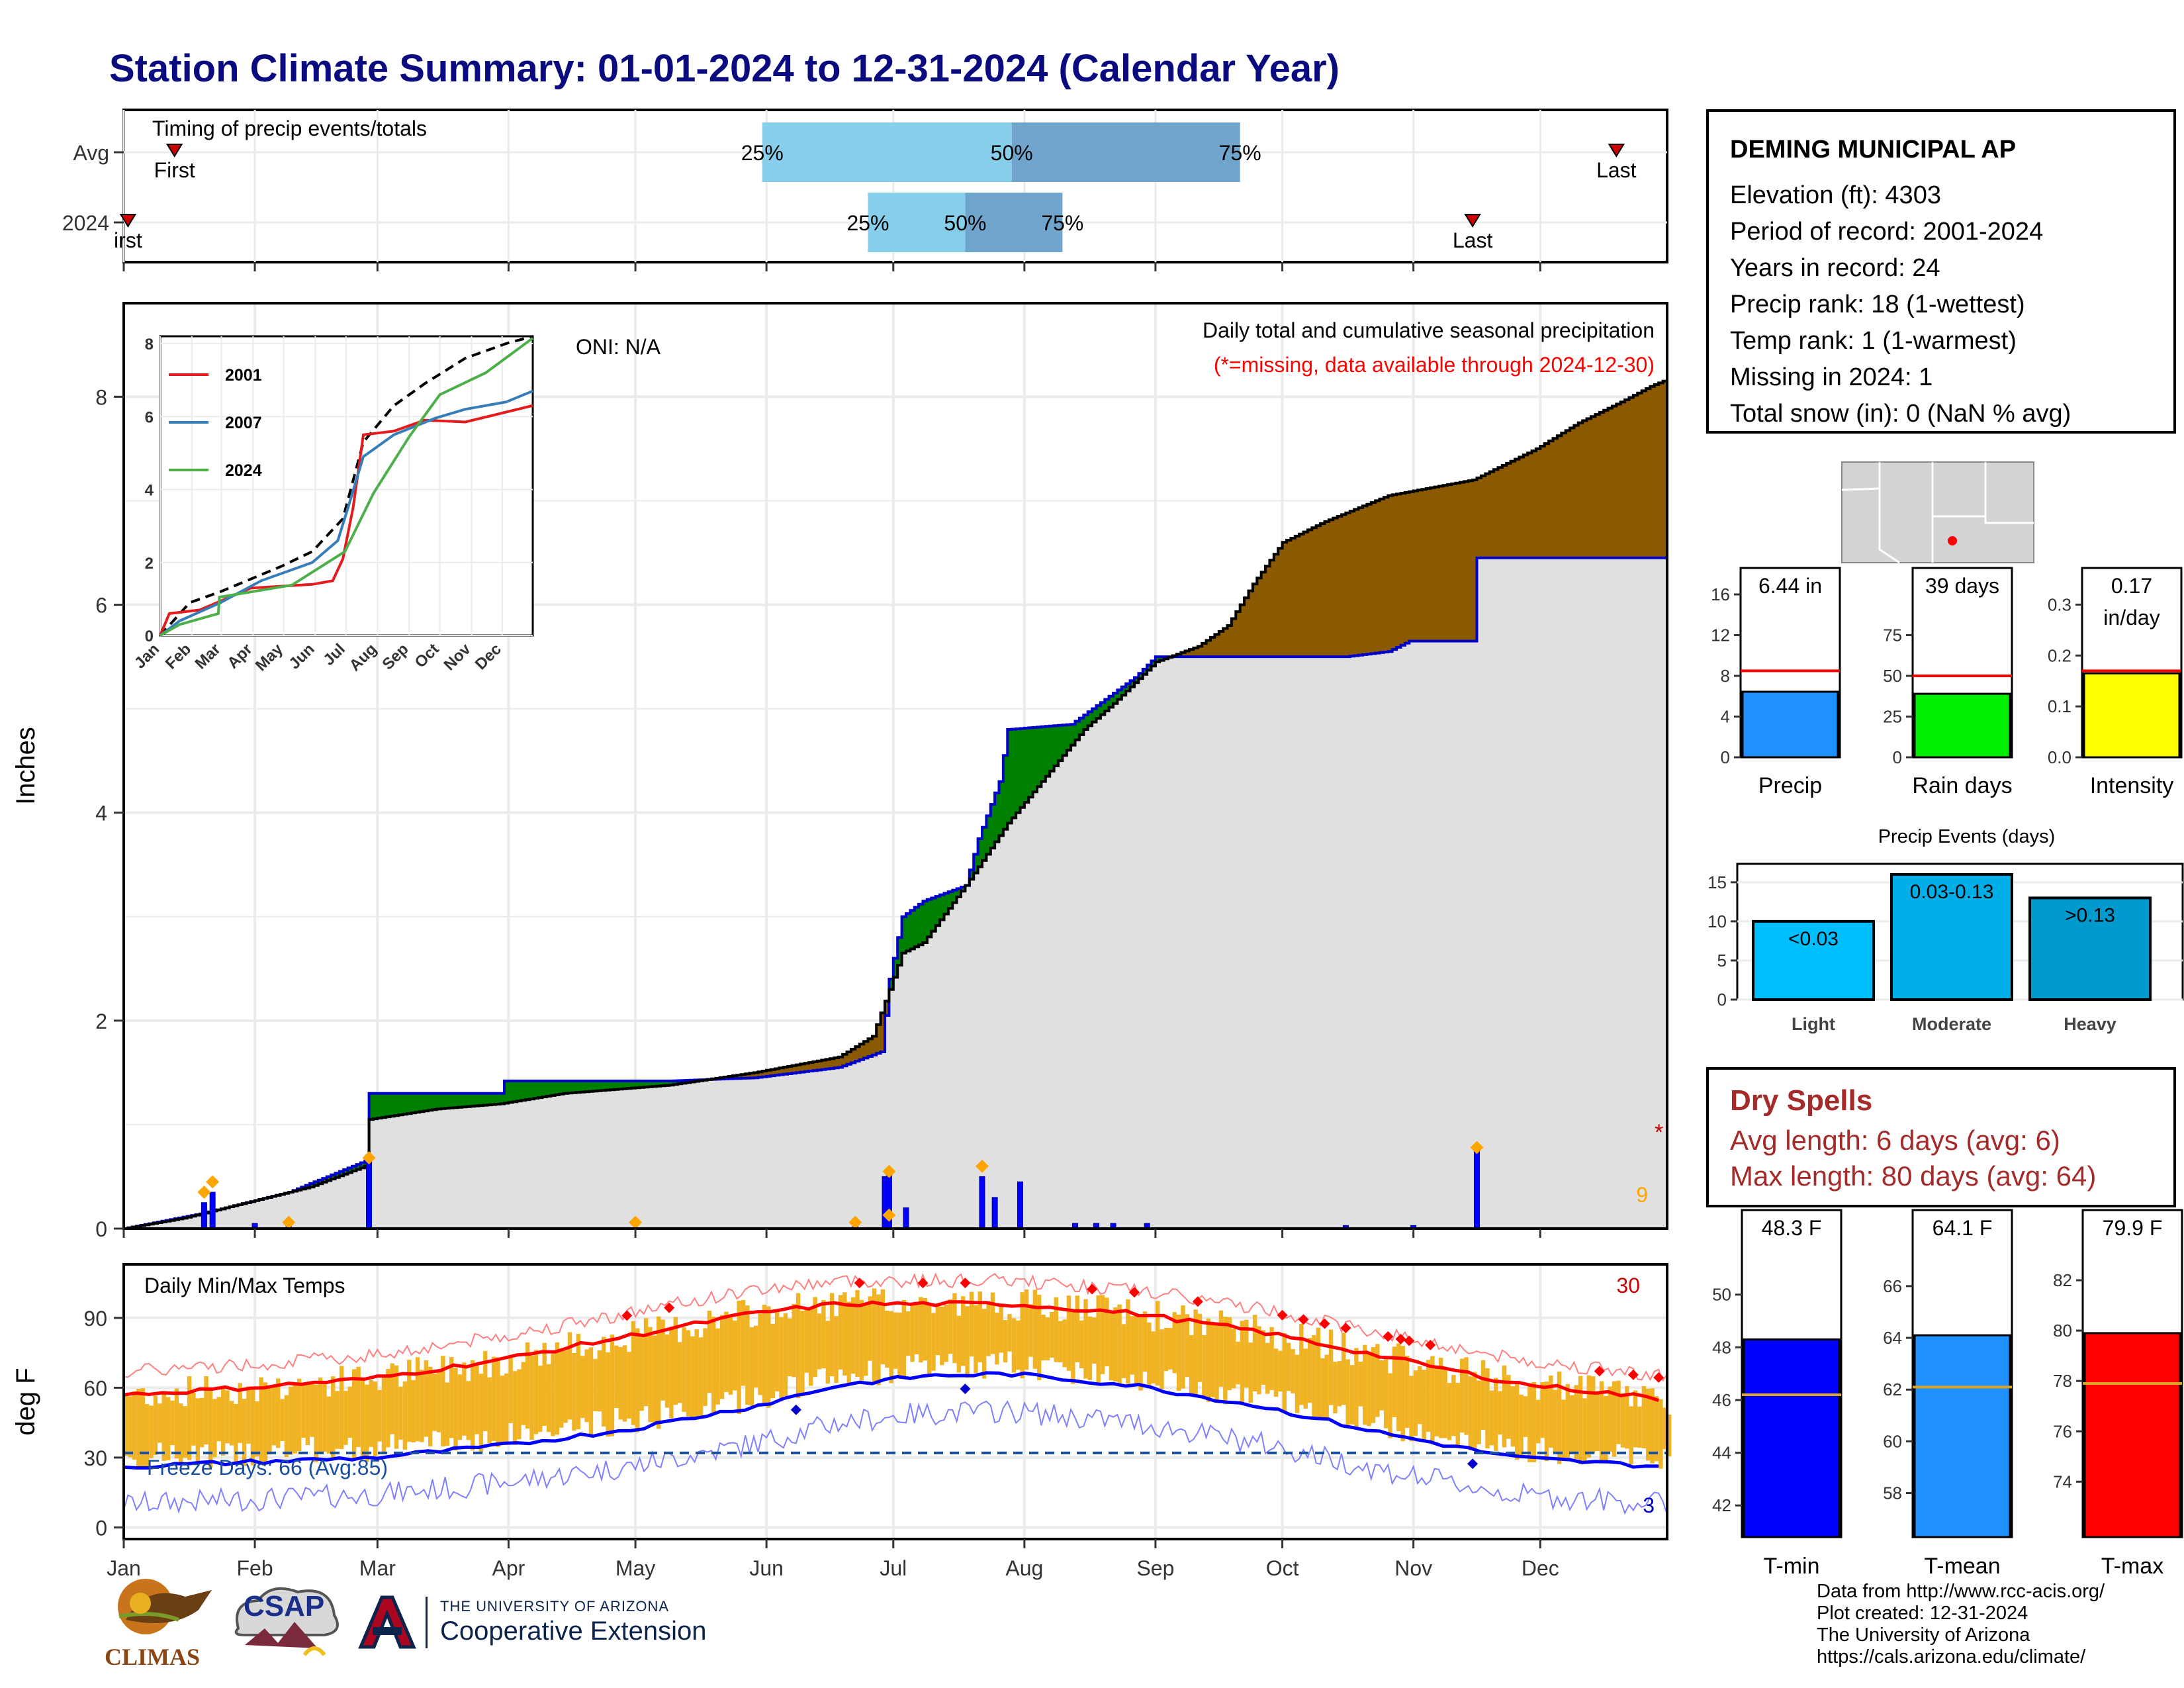  I want to click on dry-spells-max: Max length: 80 days (avg: 64), so click(1914, 1176).